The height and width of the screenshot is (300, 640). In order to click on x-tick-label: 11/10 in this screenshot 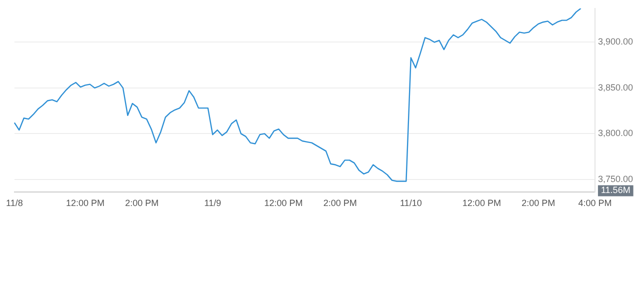, I will do `click(411, 203)`.